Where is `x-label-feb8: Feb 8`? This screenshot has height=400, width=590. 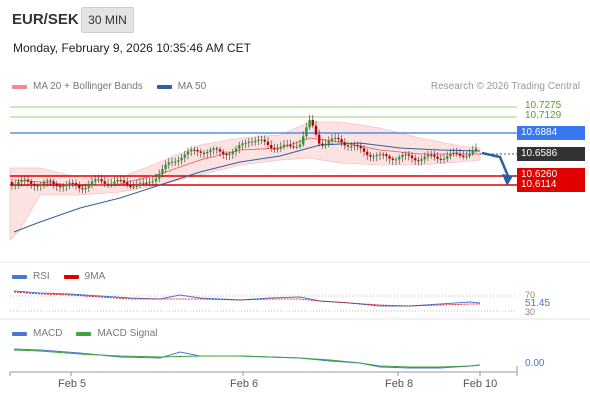 x-label-feb8: Feb 8 is located at coordinates (399, 384).